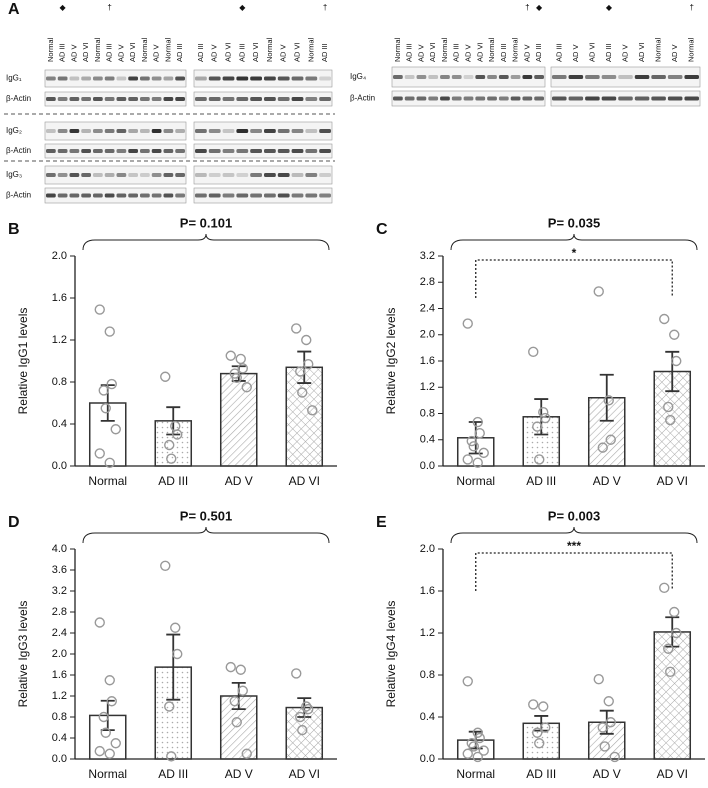 The width and height of the screenshot is (708, 788). Describe the element at coordinates (59, 298) in the screenshot. I see `y-tick-label: 1.6` at that location.